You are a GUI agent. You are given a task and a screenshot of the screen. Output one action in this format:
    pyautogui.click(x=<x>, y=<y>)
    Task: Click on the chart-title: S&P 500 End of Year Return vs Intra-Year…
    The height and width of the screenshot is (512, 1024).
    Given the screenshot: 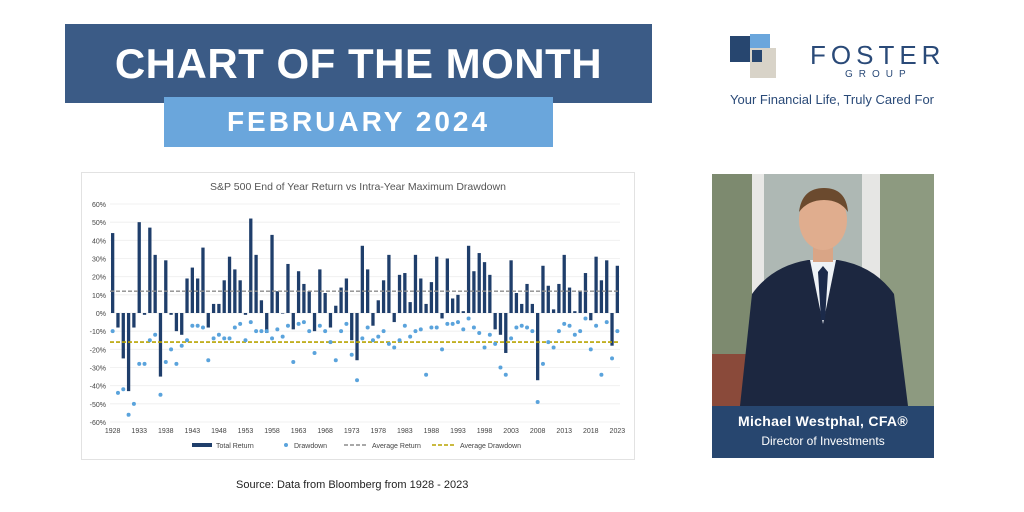 What is the action you would take?
    pyautogui.click(x=358, y=187)
    